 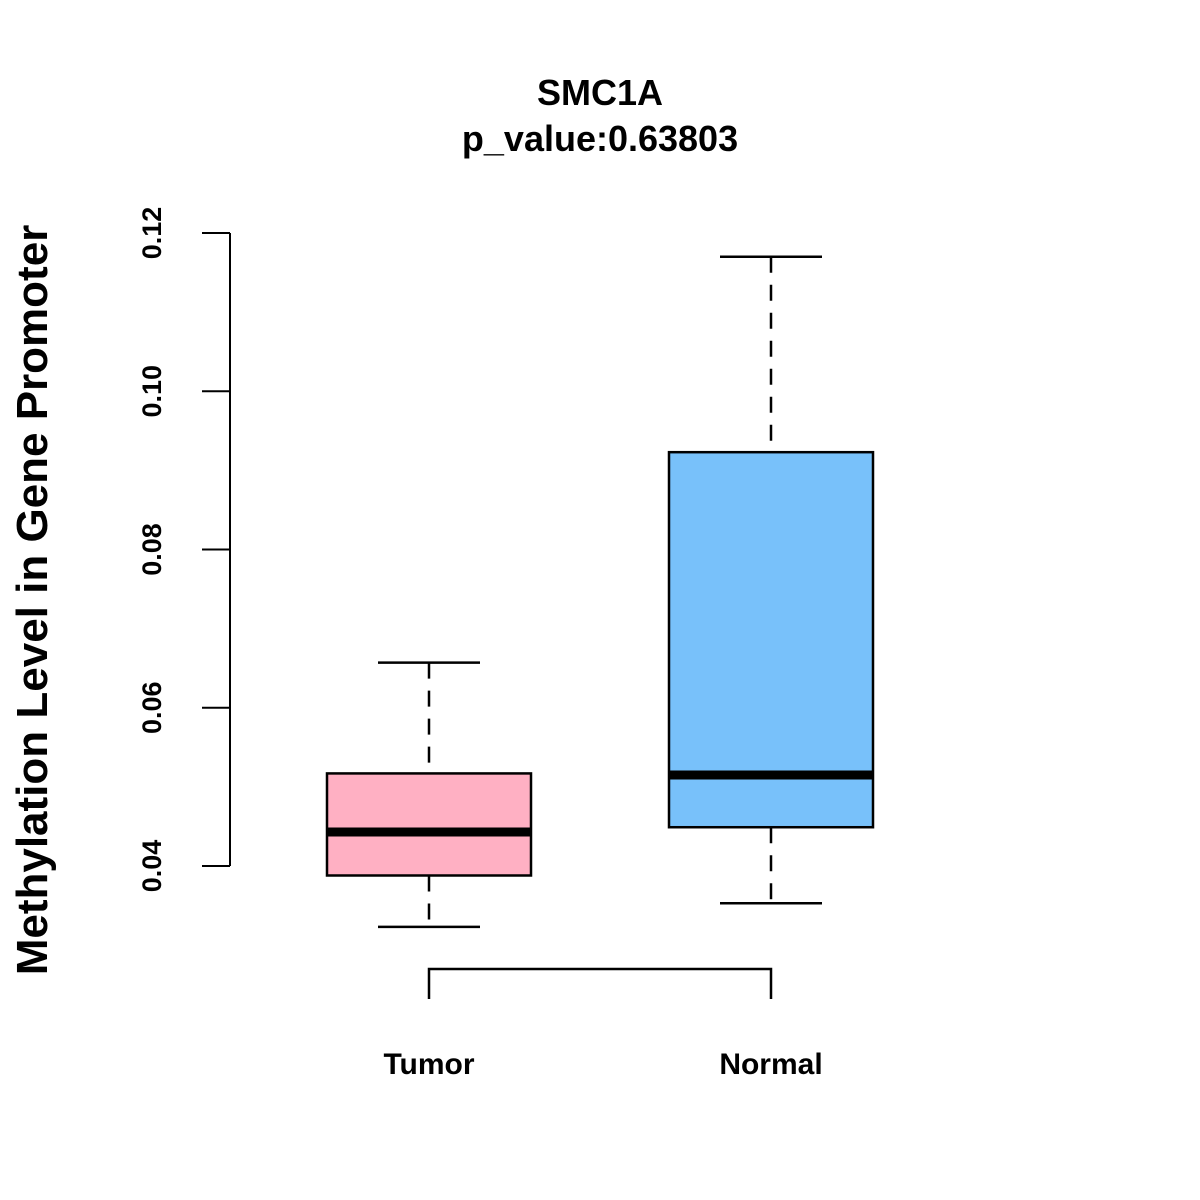 What do you see at coordinates (600, 138) in the screenshot?
I see `chart-subtitle: p_value:0.63803` at bounding box center [600, 138].